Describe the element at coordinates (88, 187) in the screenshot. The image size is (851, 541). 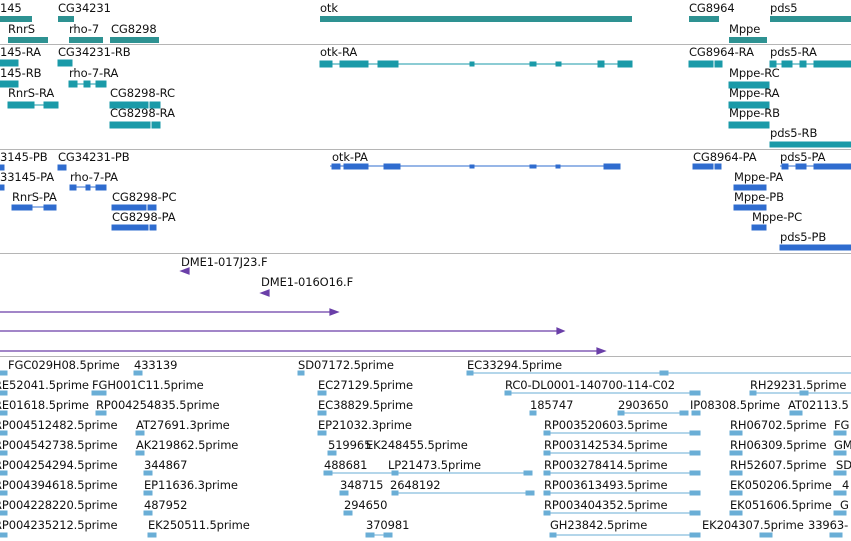
I see `cds-glyph-rho-7-pa` at that location.